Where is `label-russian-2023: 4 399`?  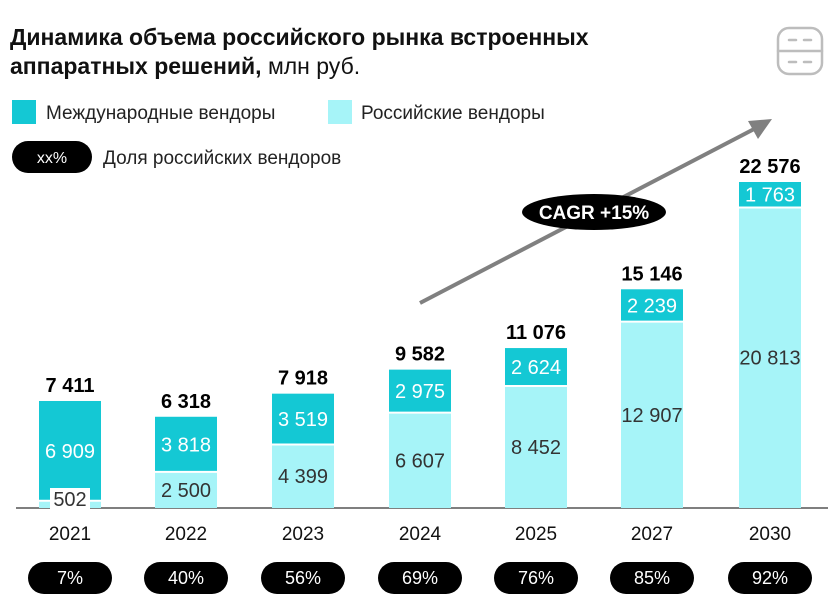
label-russian-2023: 4 399 is located at coordinates (303, 477).